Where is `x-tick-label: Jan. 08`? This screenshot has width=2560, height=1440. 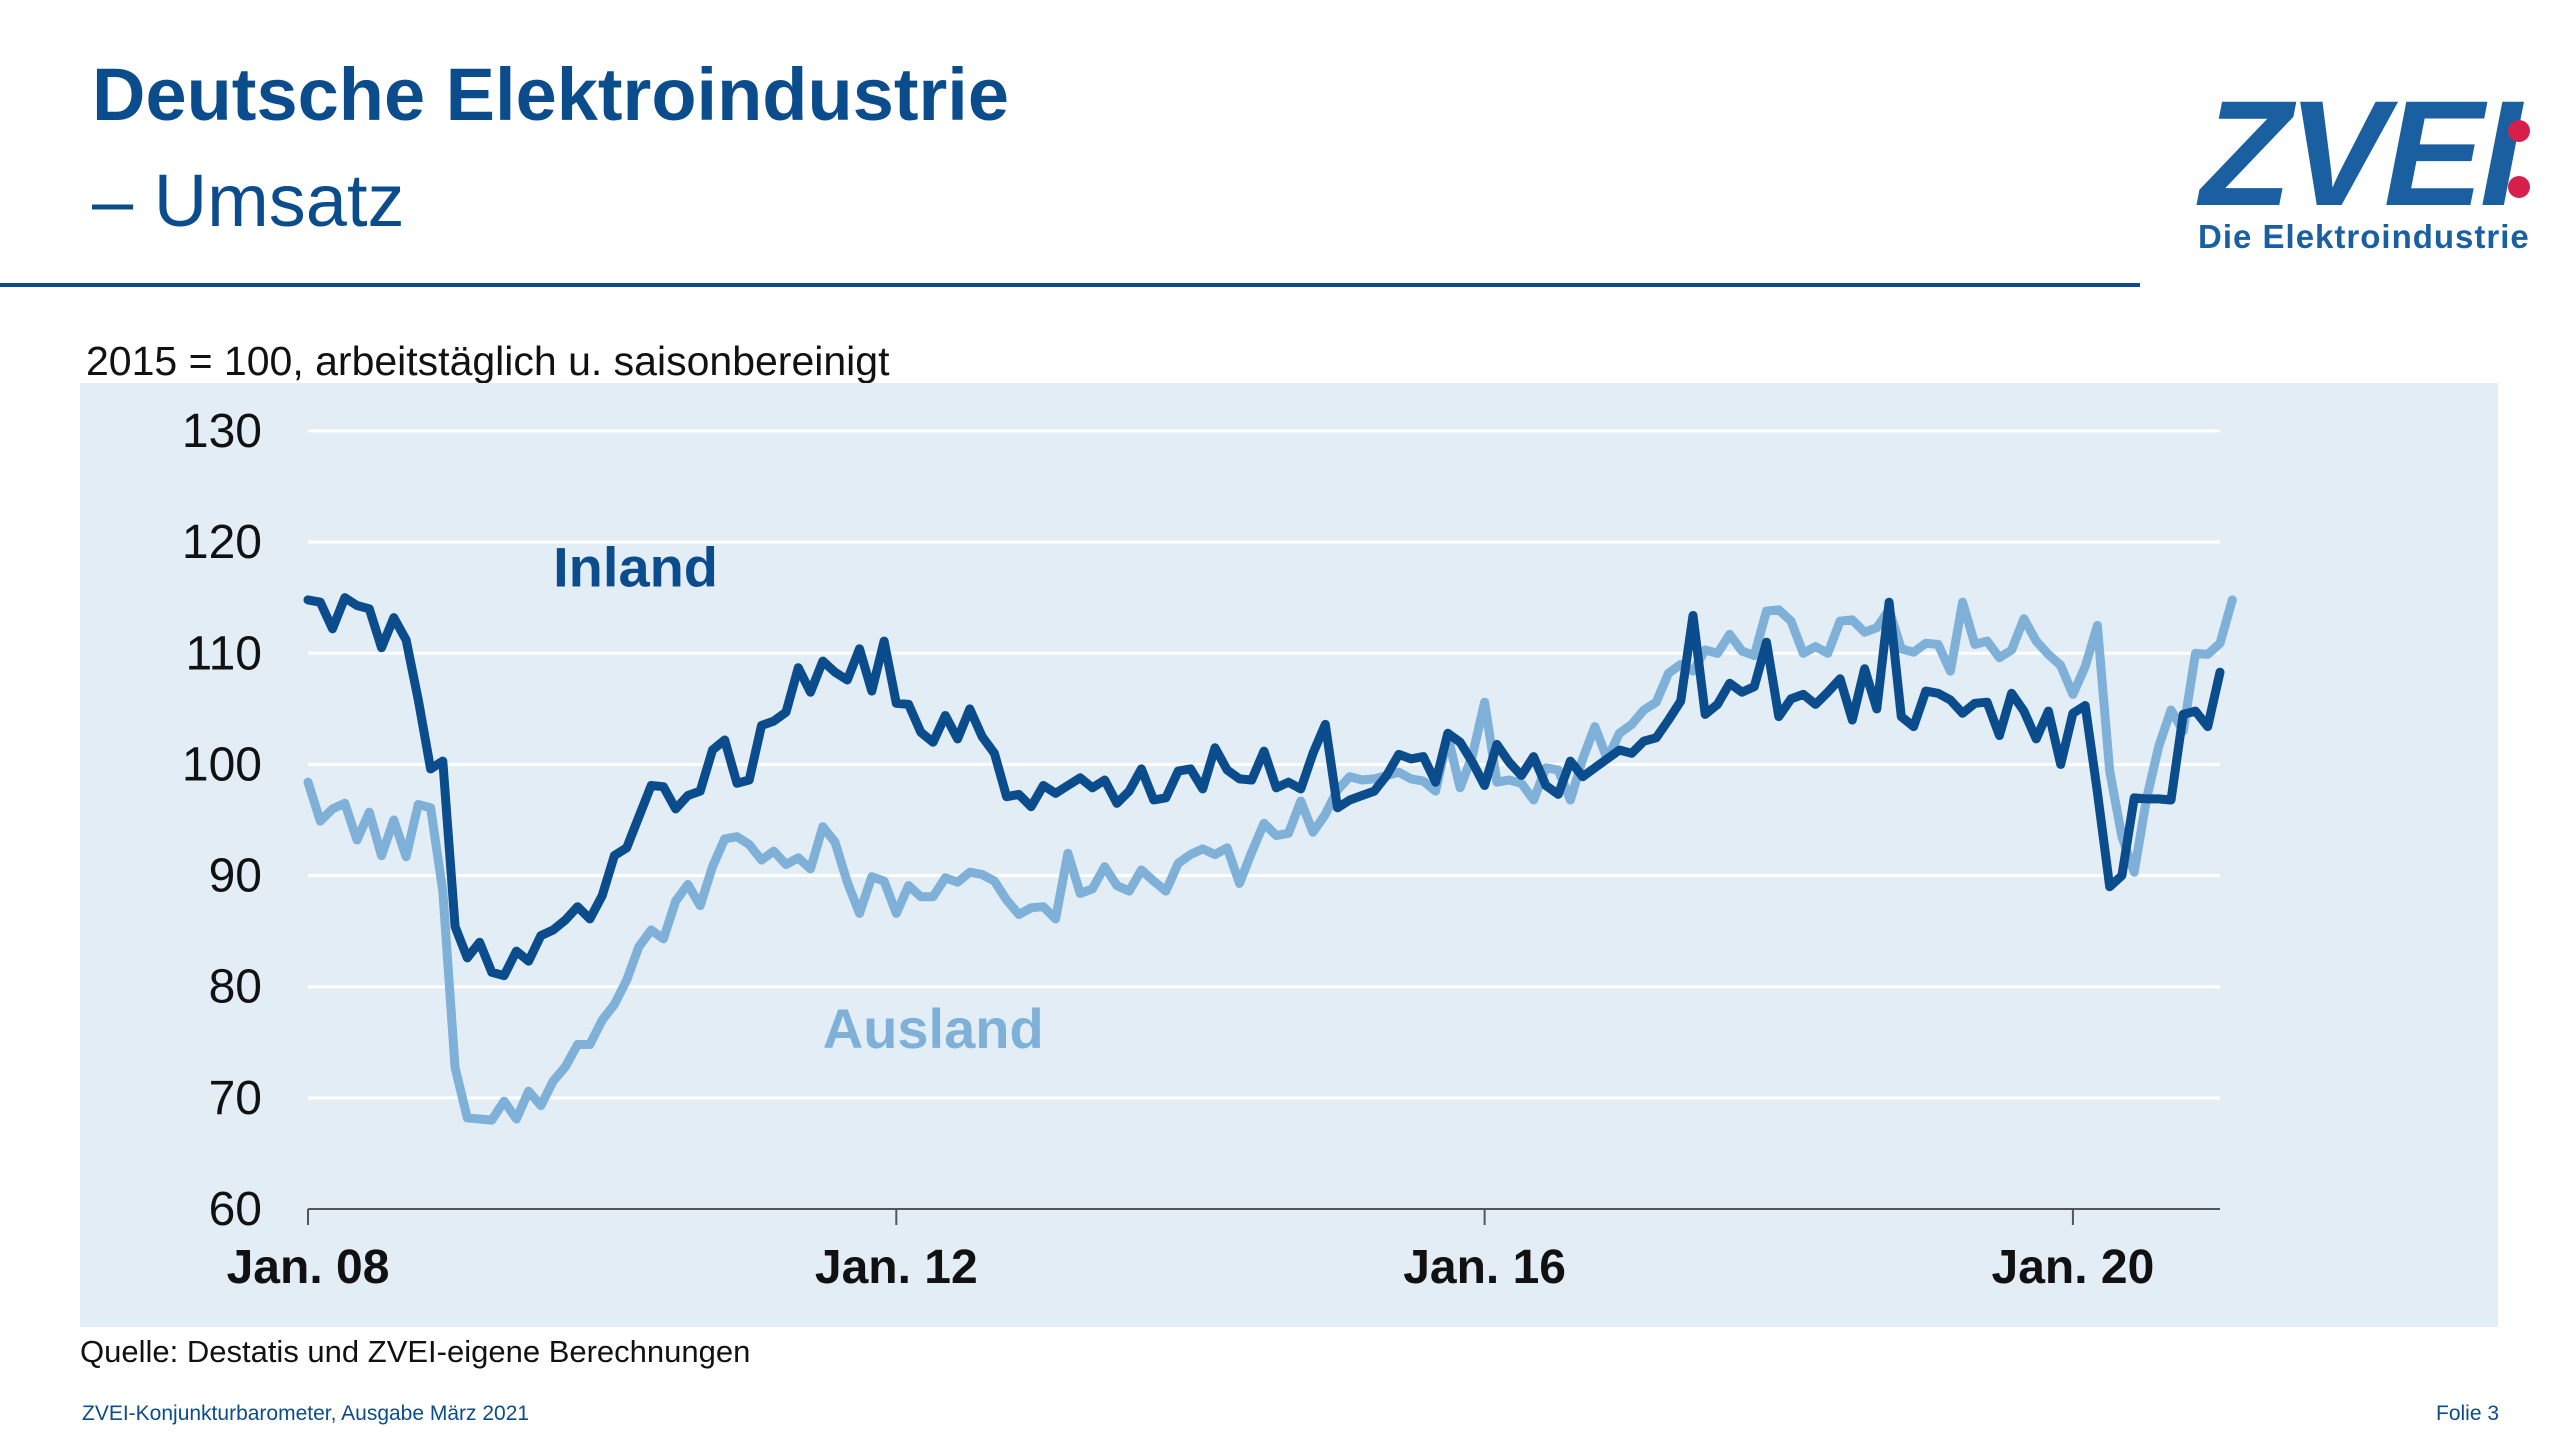 x-tick-label: Jan. 08 is located at coordinates (308, 1267).